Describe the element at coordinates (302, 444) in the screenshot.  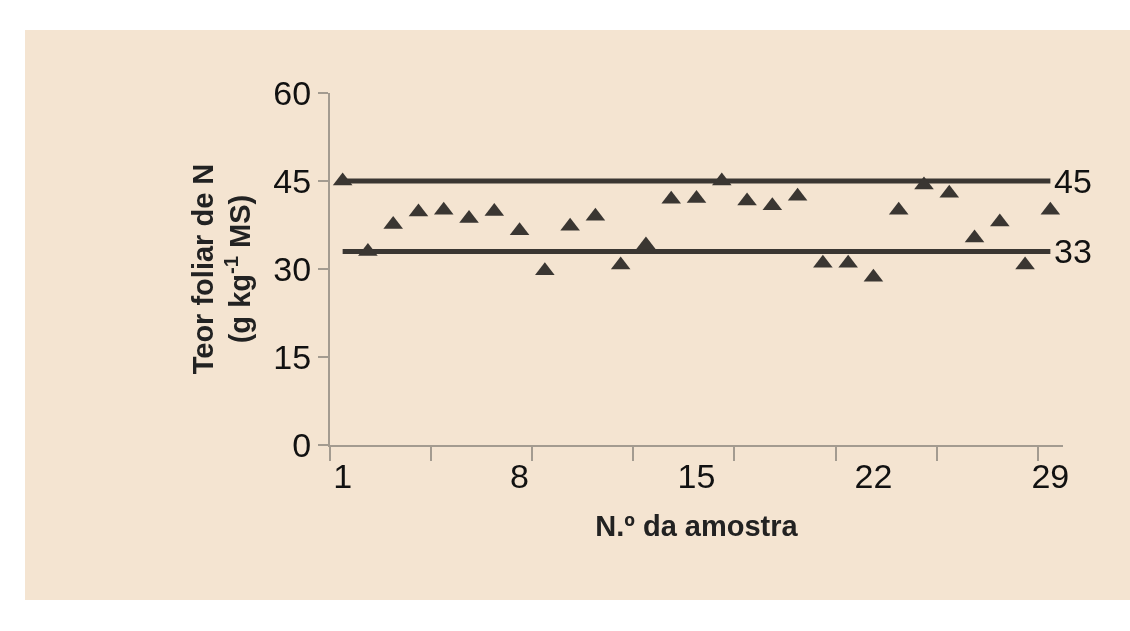
I see `y-tick-label: 0` at that location.